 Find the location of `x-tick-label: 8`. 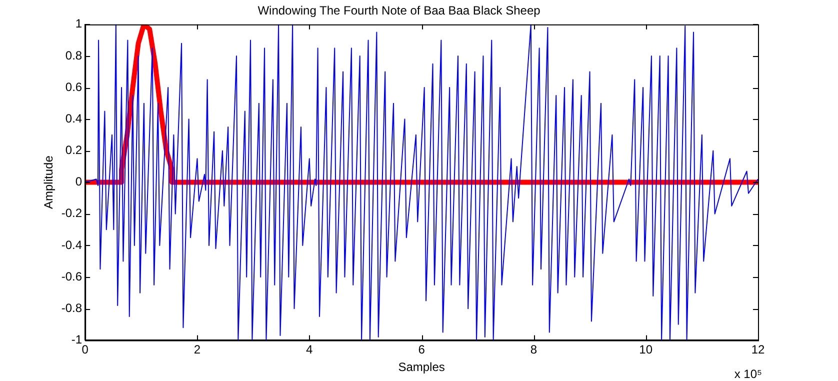

x-tick-label: 8 is located at coordinates (534, 349).